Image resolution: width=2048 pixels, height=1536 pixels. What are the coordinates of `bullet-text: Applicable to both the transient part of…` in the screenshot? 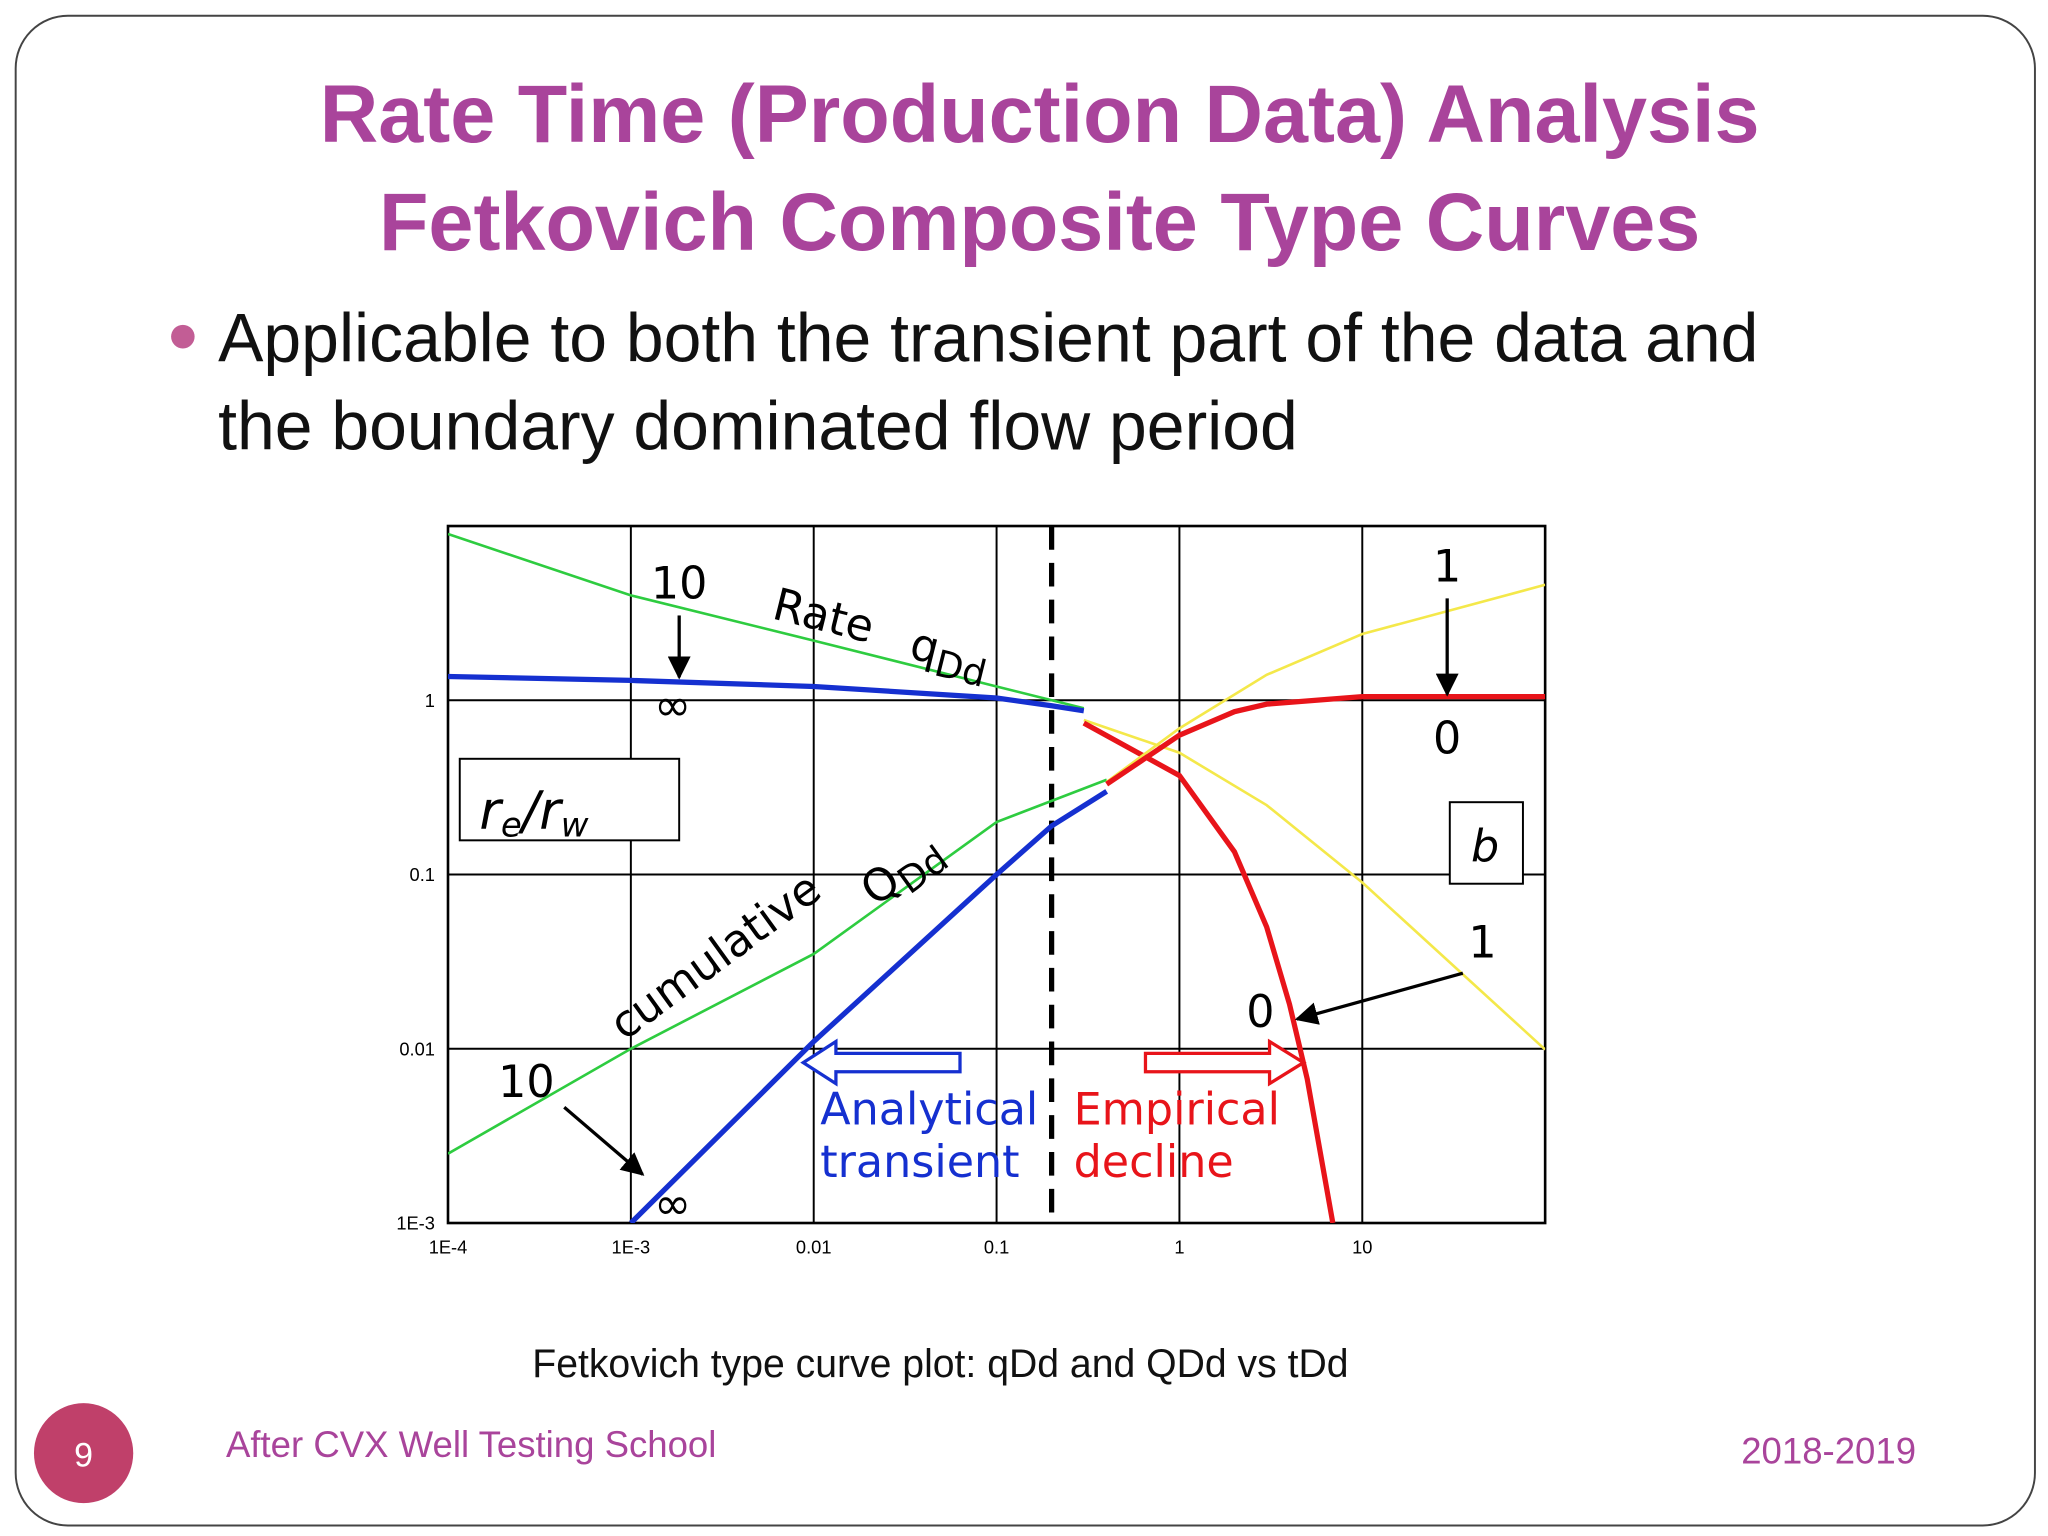 It's located at (988, 338).